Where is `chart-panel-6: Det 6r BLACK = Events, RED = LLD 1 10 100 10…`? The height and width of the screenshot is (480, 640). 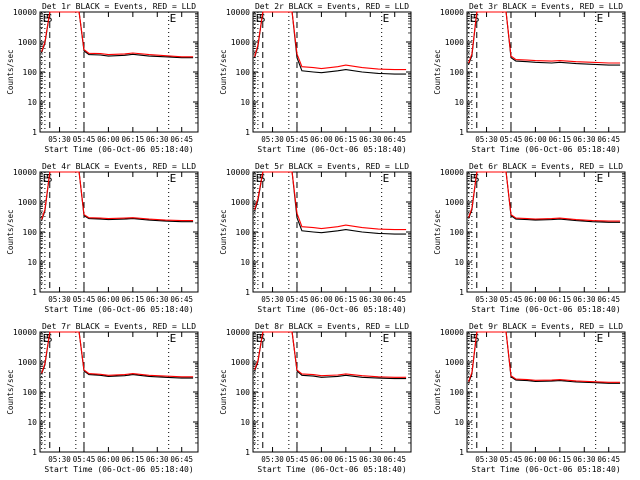
chart-panel-6: Det 6r BLACK = Events, RED = LLD 1 10 100 10… is located at coordinates (529, 238).